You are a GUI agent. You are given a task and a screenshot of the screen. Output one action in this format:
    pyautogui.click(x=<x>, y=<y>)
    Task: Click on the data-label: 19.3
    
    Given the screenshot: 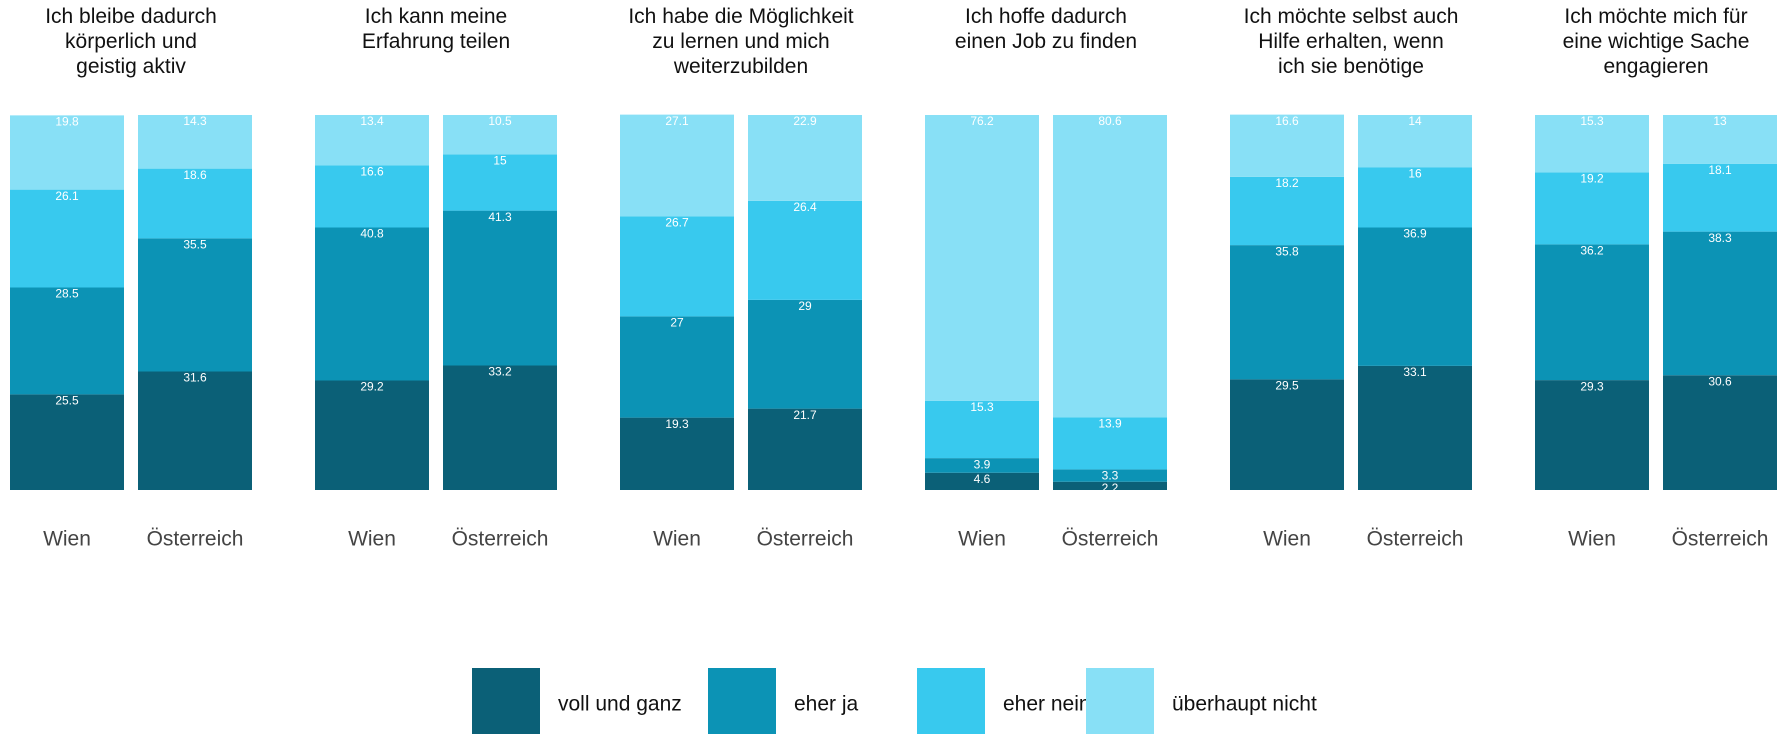 What is the action you would take?
    pyautogui.click(x=677, y=424)
    